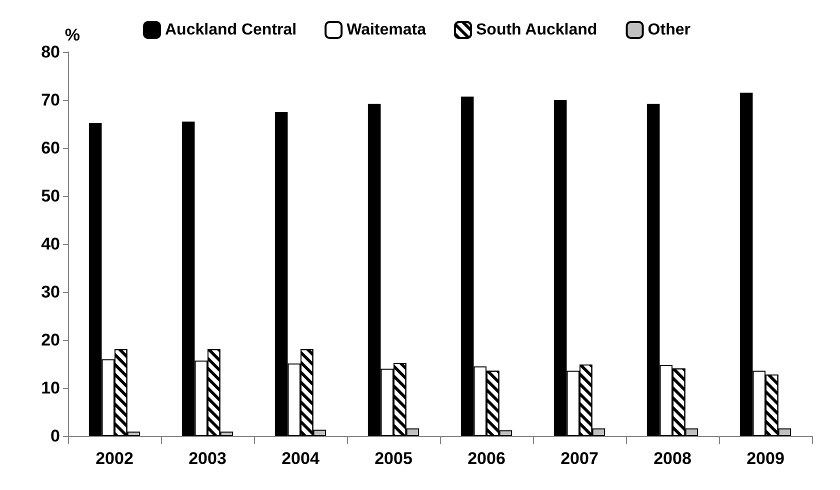 This screenshot has width=840, height=490. Describe the element at coordinates (72, 35) in the screenshot. I see `y-axis-title: %` at that location.